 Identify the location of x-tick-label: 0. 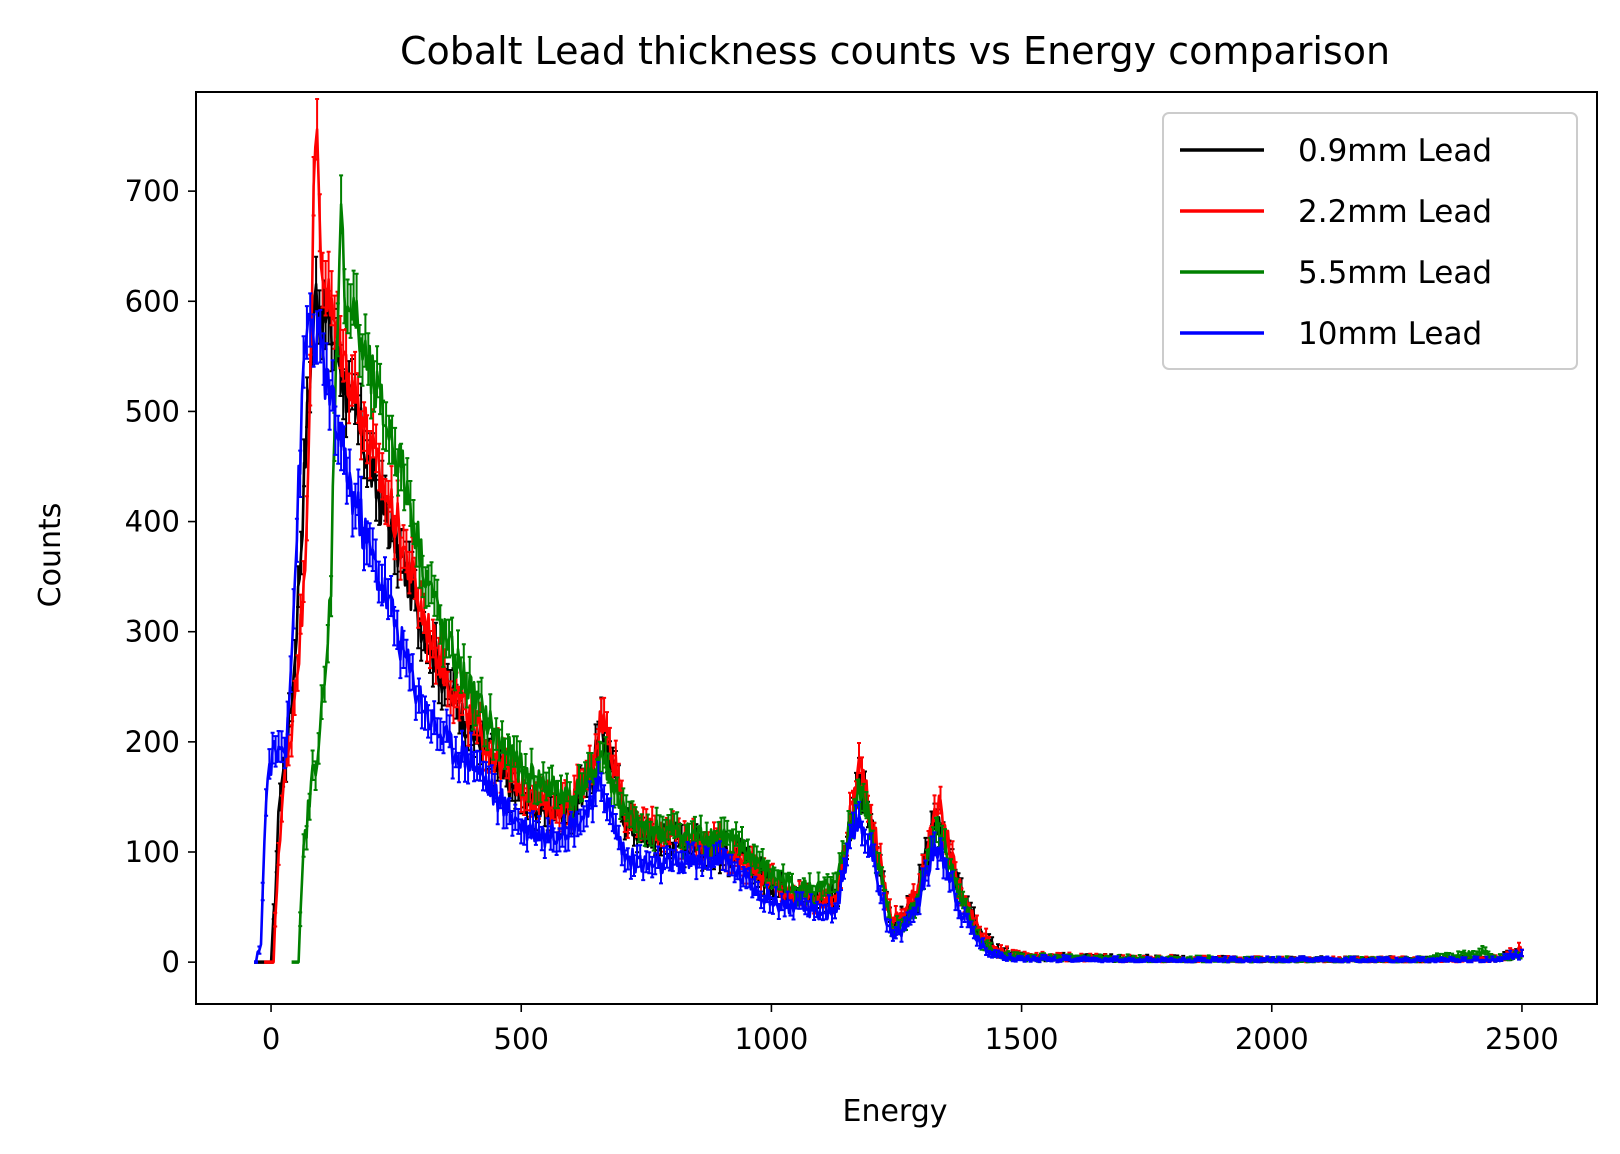
(271, 1039).